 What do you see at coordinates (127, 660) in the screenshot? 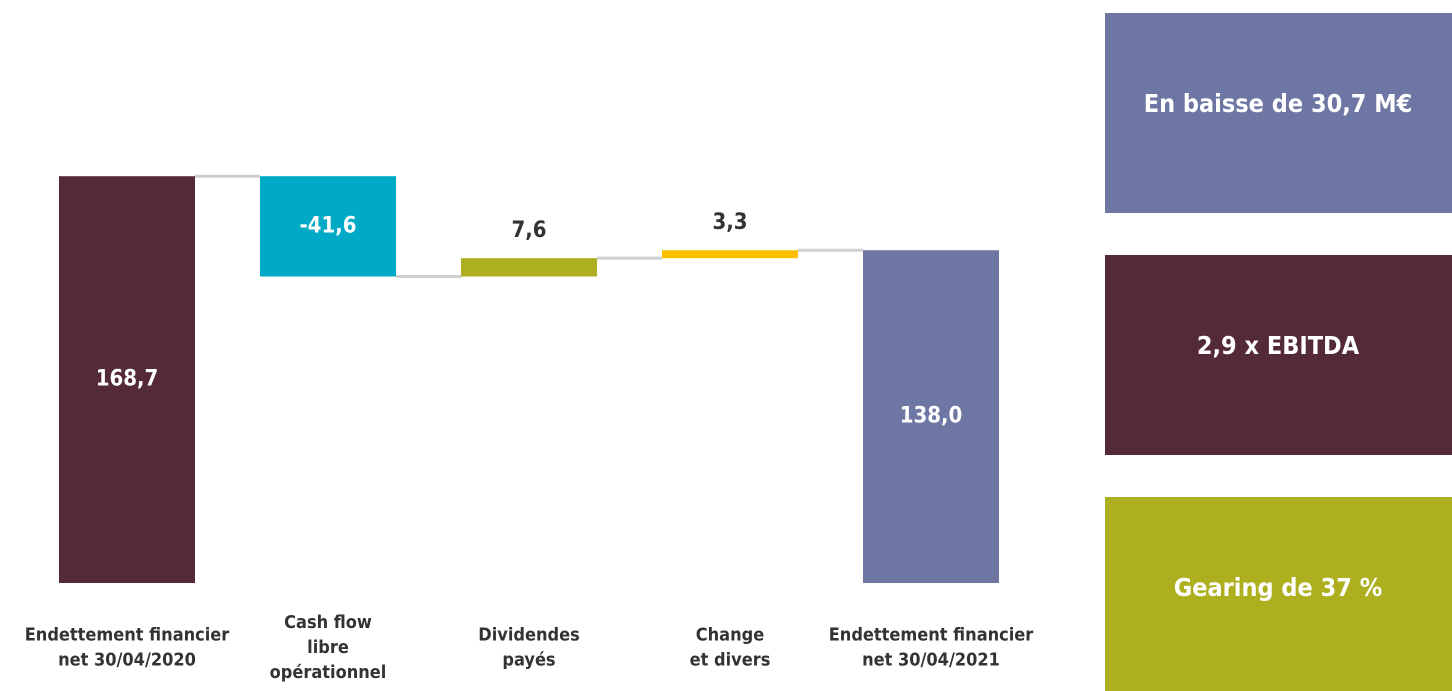
I see `x-tick-label: net 30/04/2020` at bounding box center [127, 660].